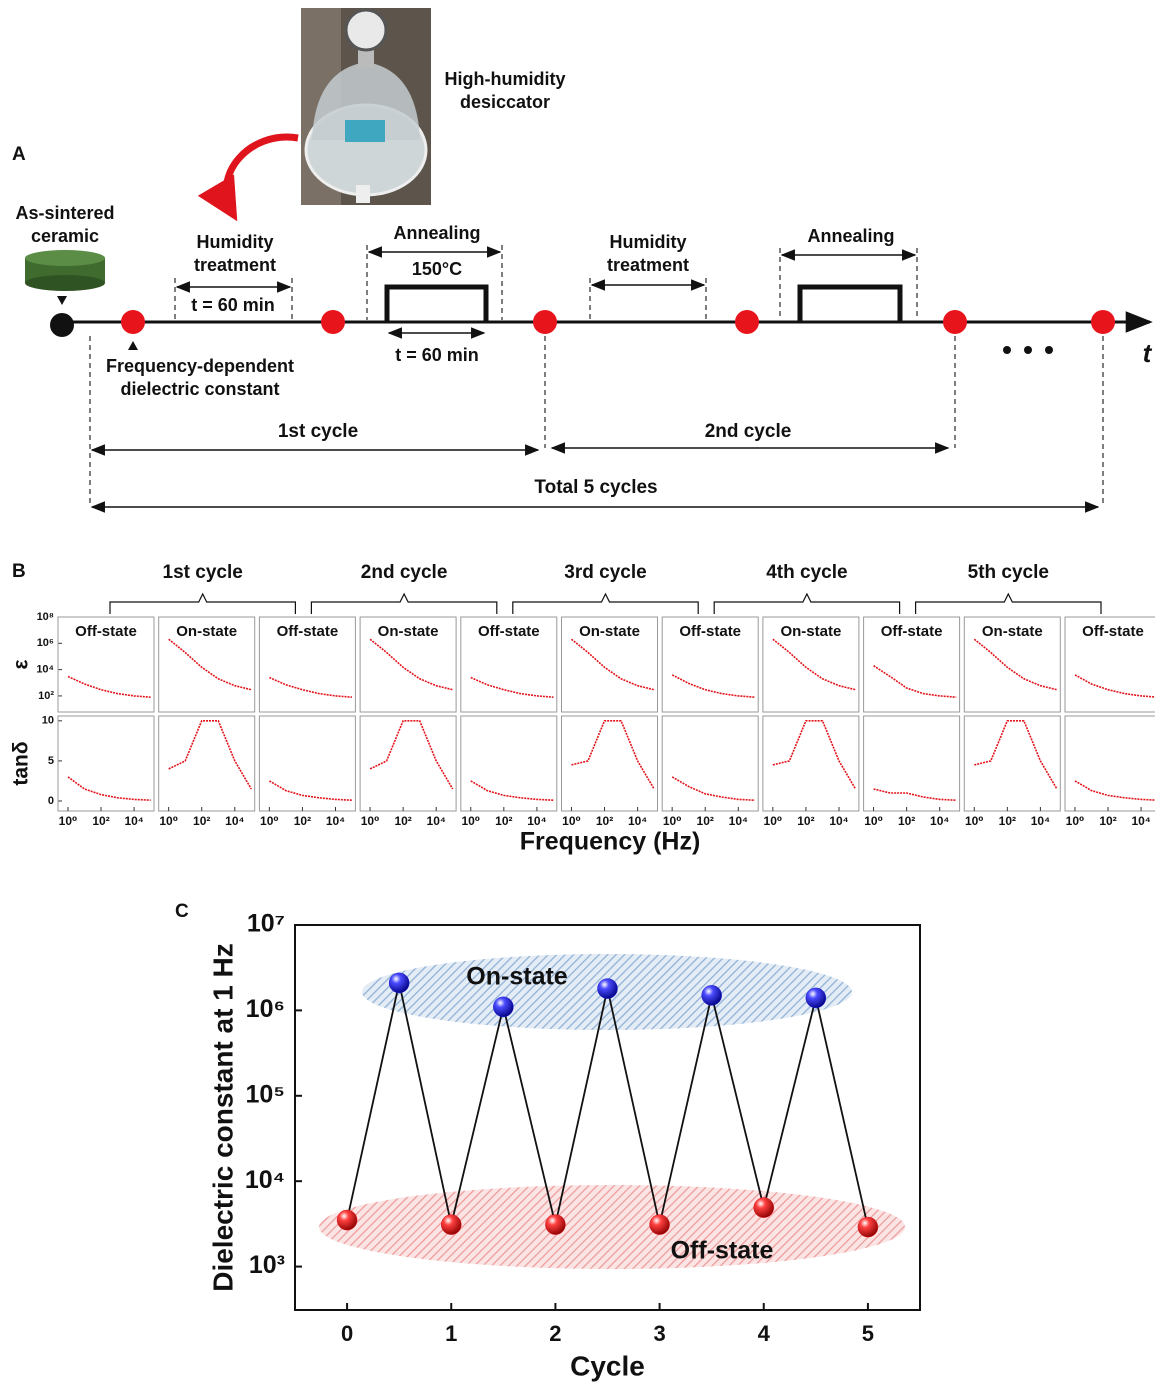 The width and height of the screenshot is (1155, 1387). What do you see at coordinates (318, 431) in the screenshot?
I see `cycle-label: 1st cycle` at bounding box center [318, 431].